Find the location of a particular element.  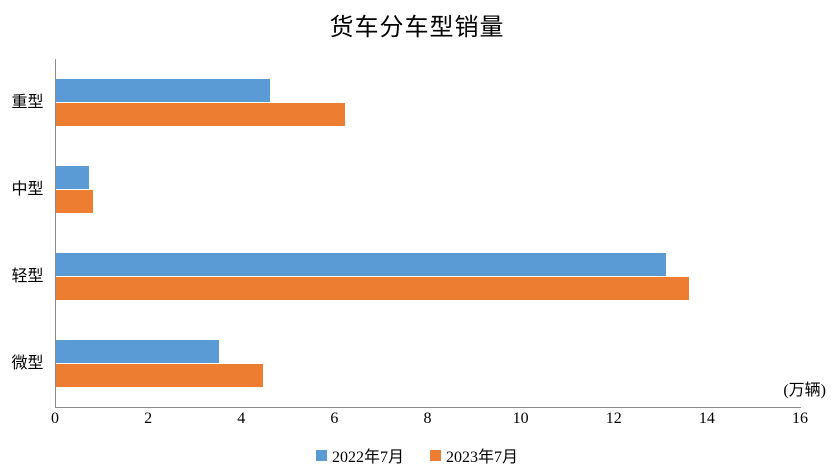

legend-label: 2022年7月 is located at coordinates (367, 457).